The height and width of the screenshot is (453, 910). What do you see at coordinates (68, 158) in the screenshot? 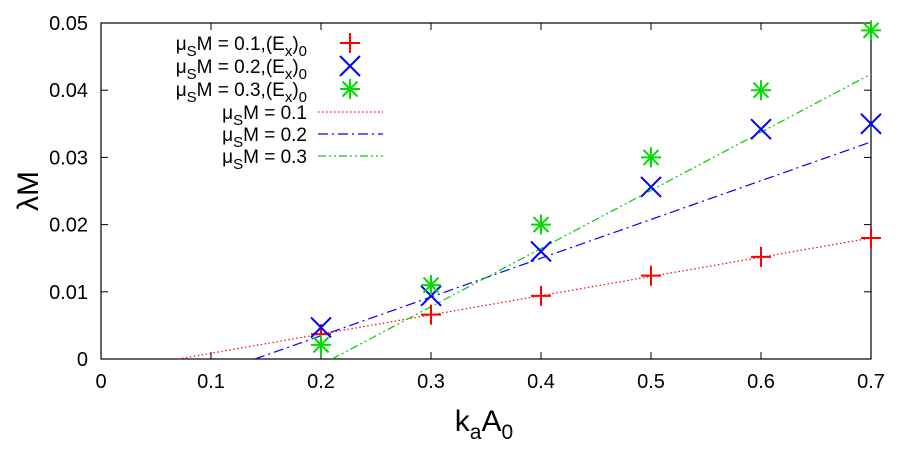
I see `y-tick-label: 0.03` at bounding box center [68, 158].